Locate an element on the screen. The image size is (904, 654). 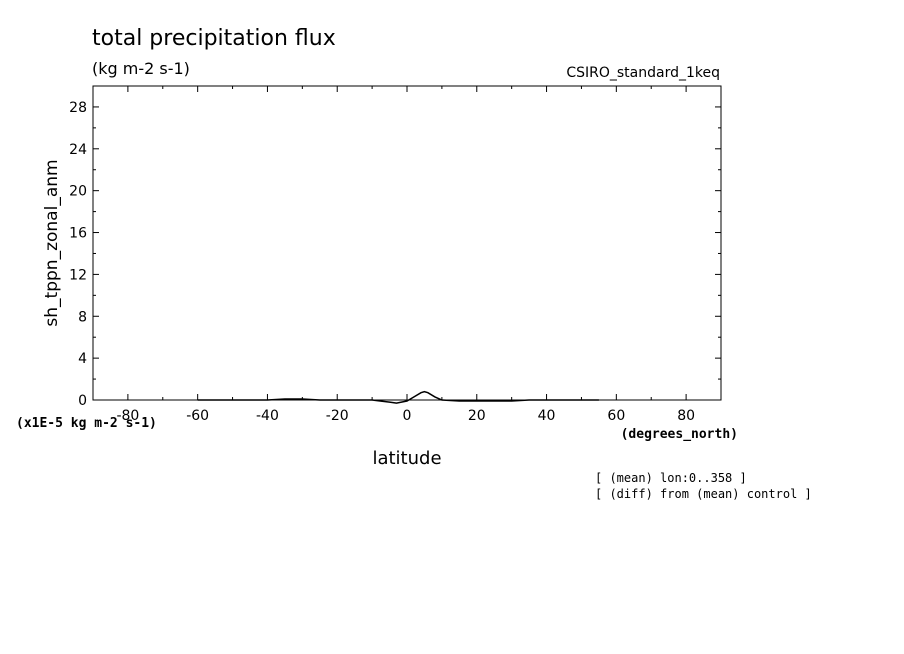
x-tick-label: 20 is located at coordinates (477, 416).